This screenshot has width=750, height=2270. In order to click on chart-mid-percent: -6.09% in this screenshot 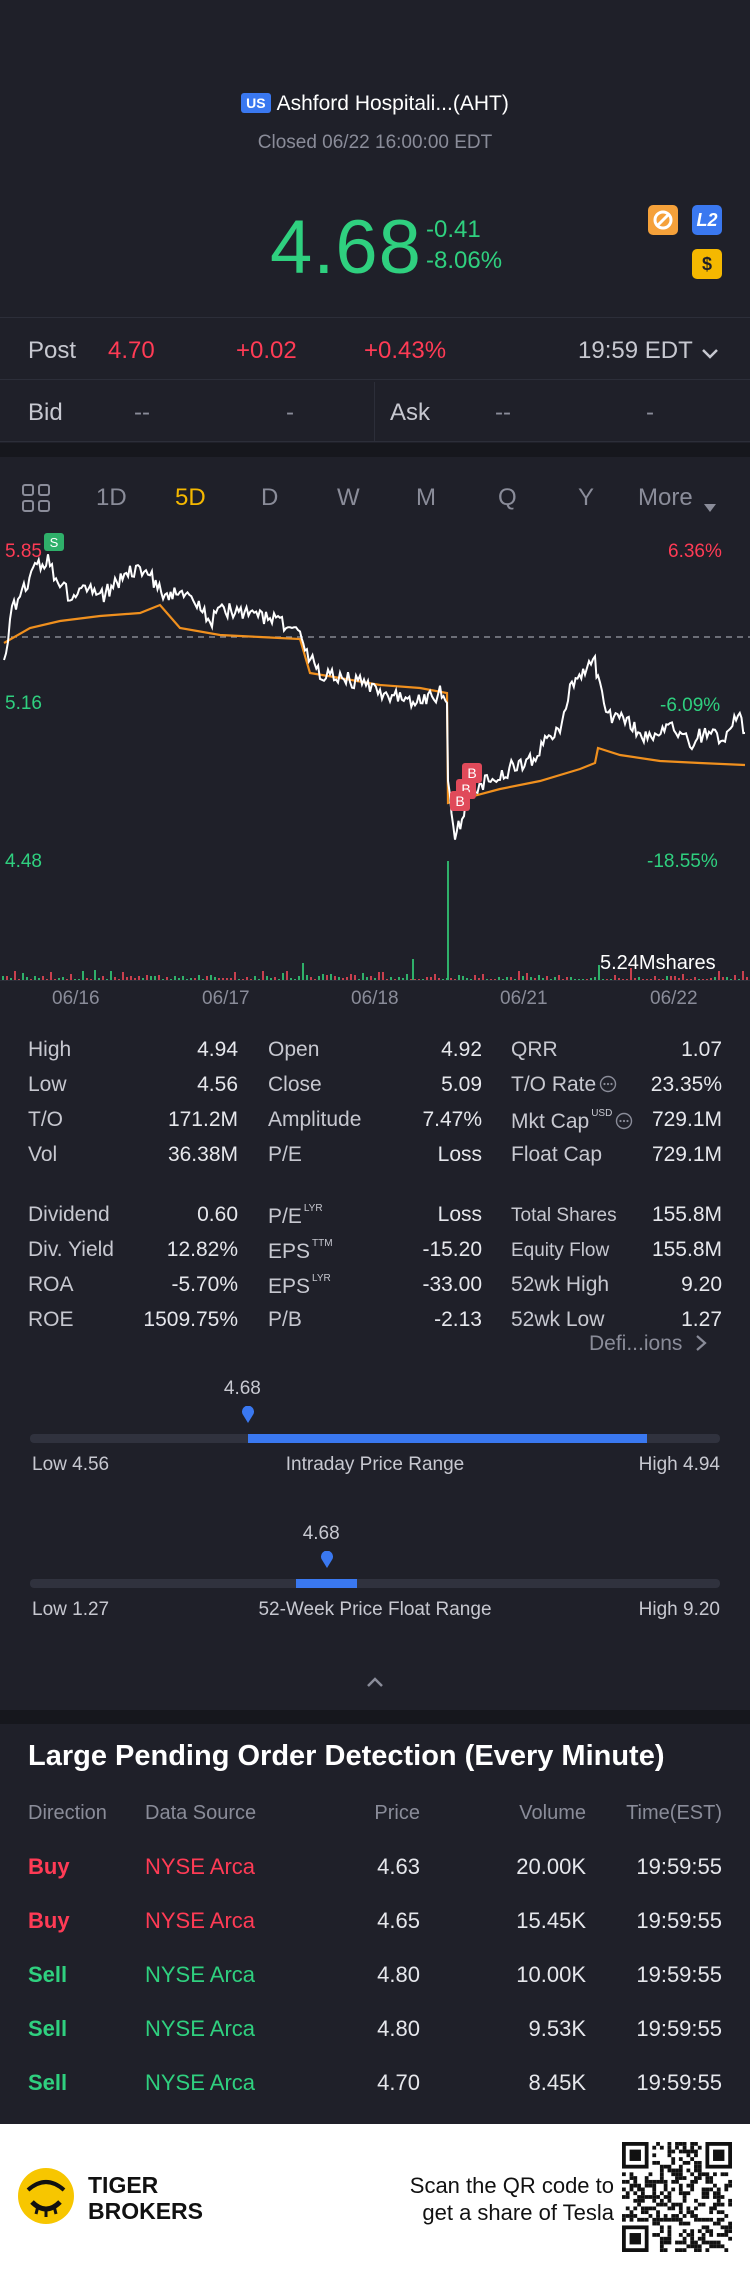, I will do `click(690, 705)`.